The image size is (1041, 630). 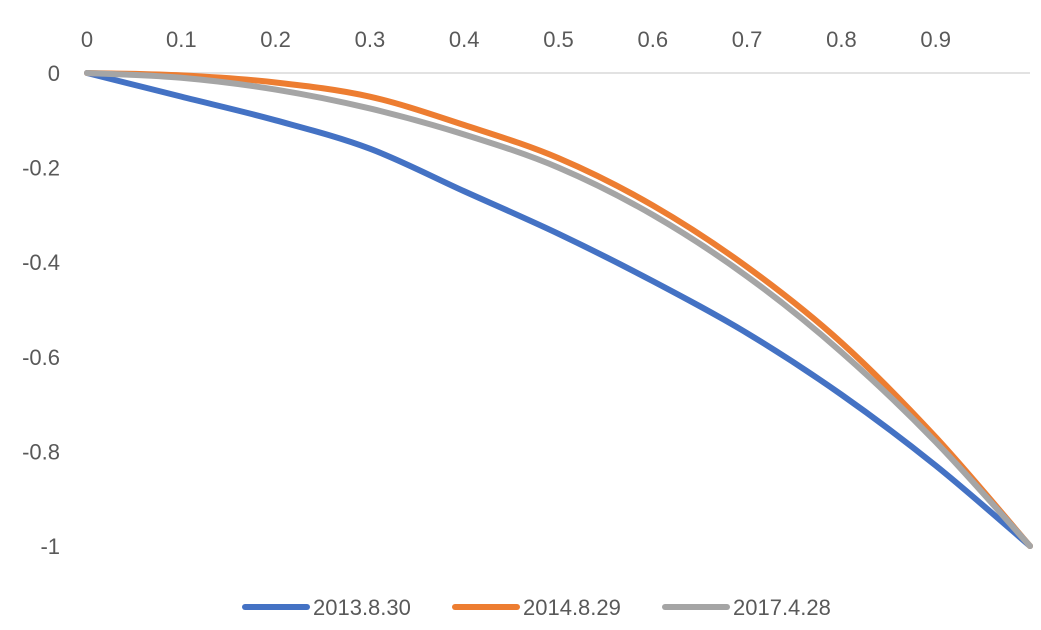 I want to click on legend-item: 2014.8.29, so click(x=536, y=607).